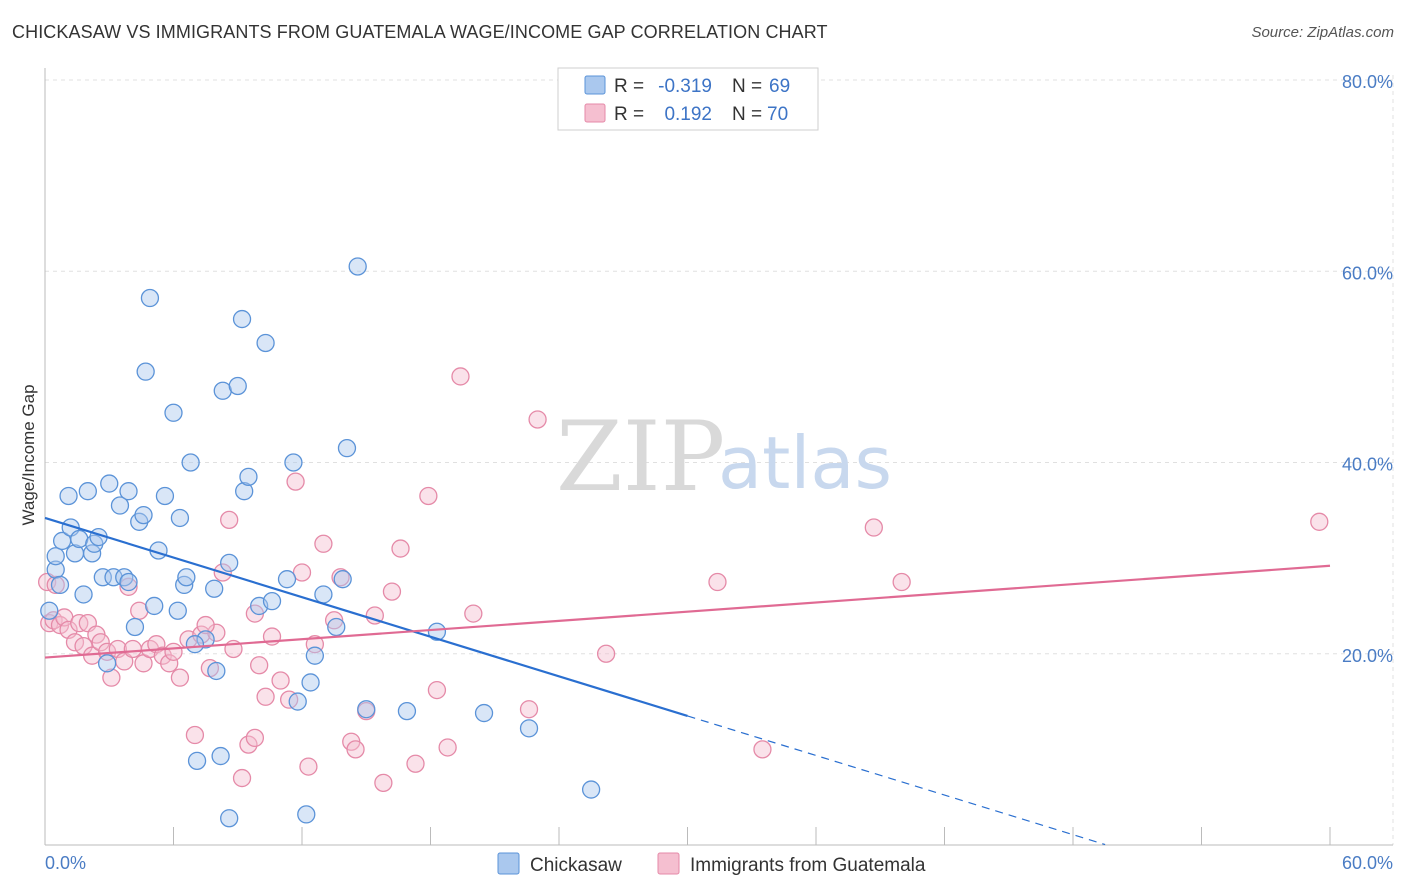 The image size is (1406, 892). I want to click on y-axis-label: Wage/Income Gap, so click(28, 454).